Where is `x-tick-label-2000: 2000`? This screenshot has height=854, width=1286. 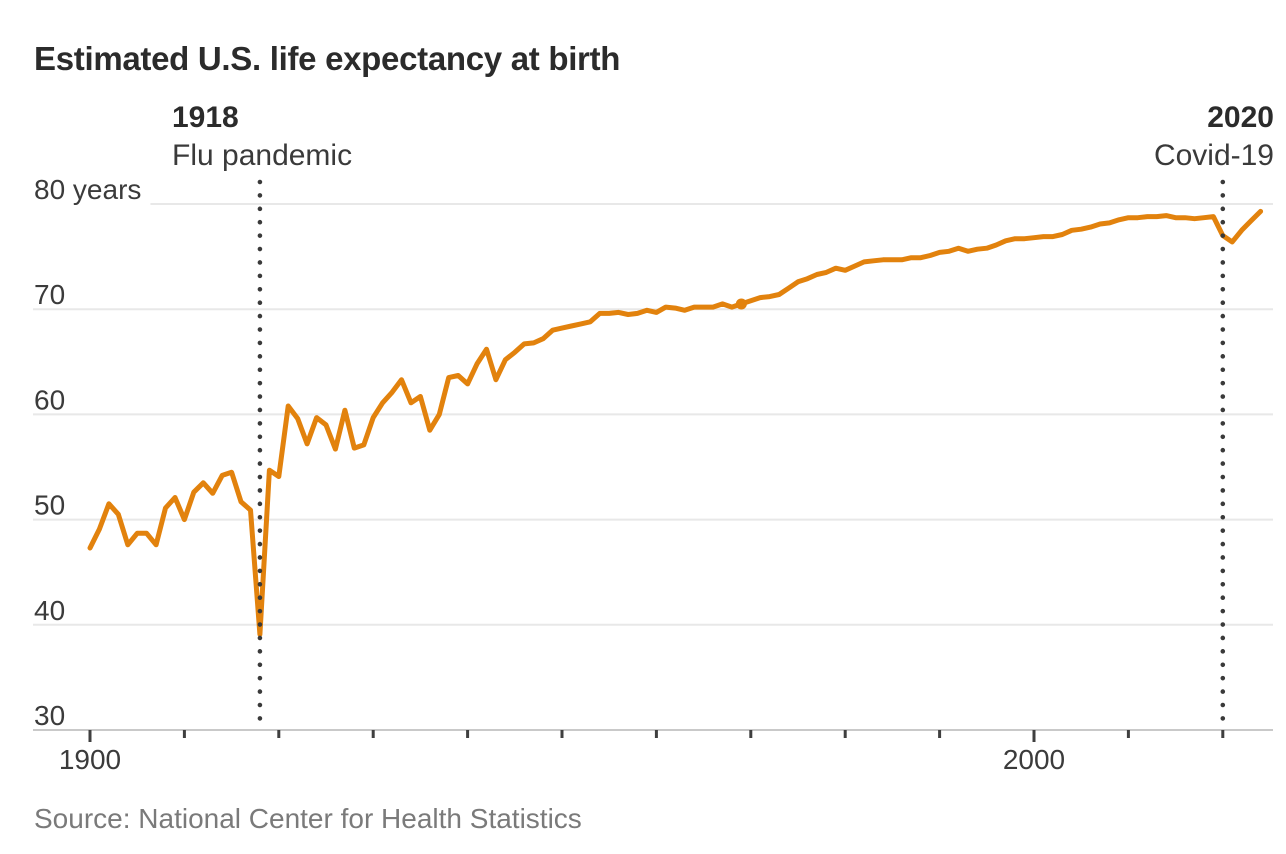 x-tick-label-2000: 2000 is located at coordinates (1034, 759).